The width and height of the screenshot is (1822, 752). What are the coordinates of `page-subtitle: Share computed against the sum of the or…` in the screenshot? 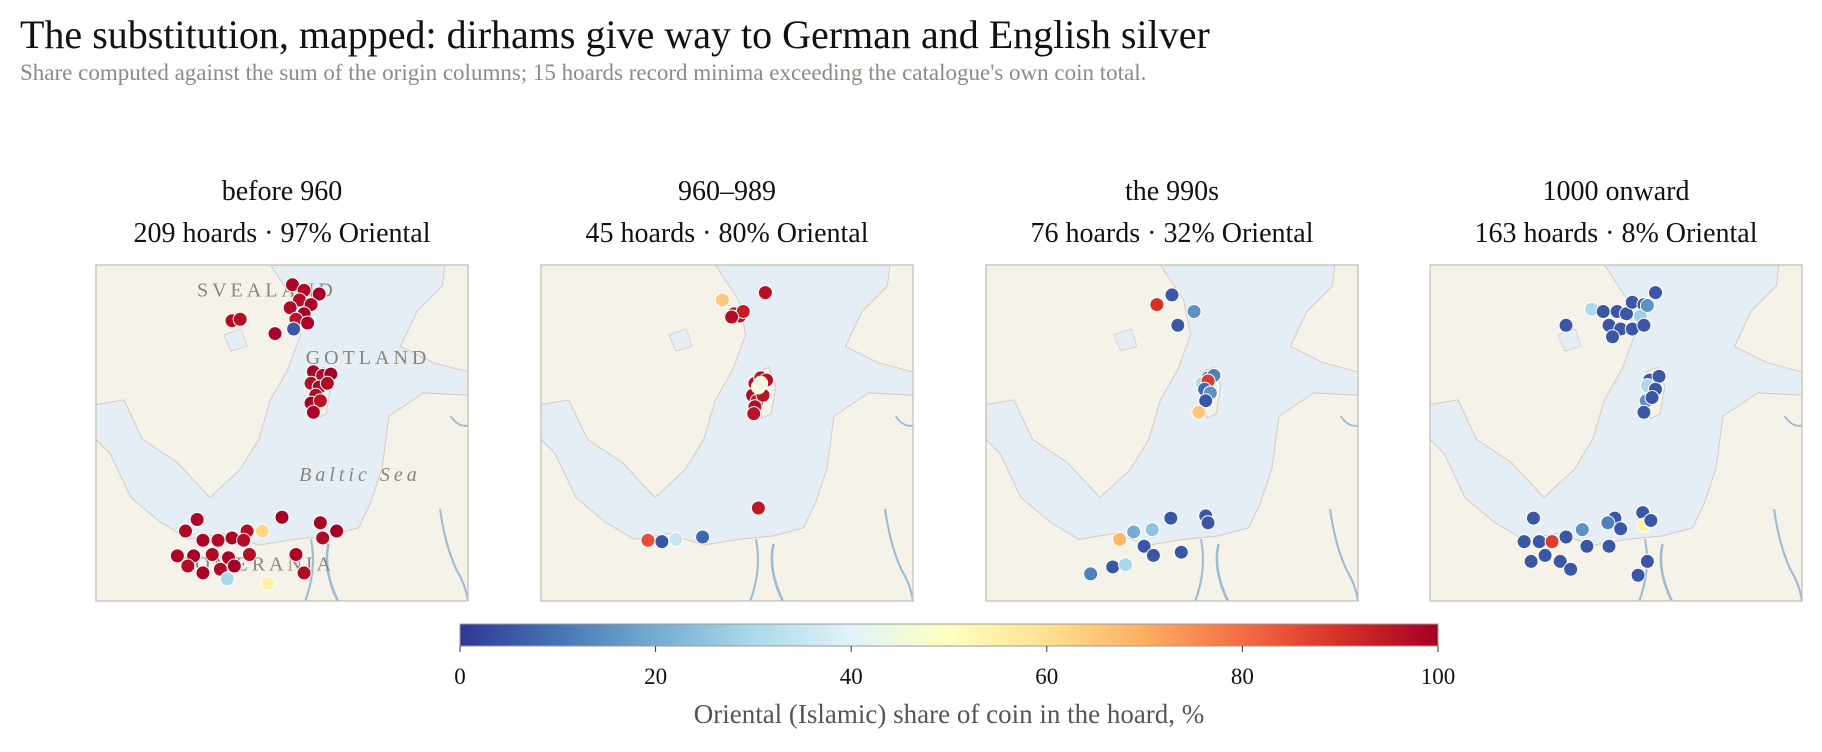 It's located at (583, 72).